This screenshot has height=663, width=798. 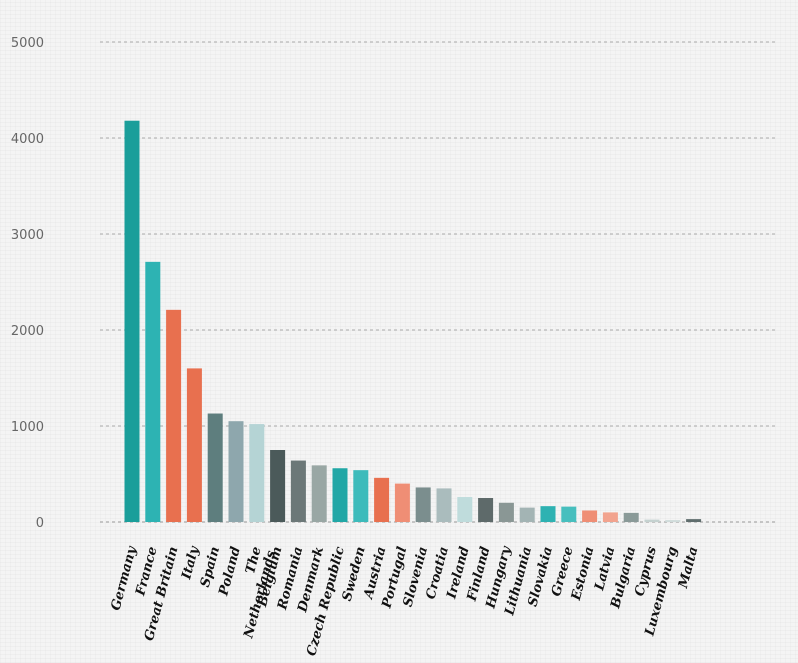 What do you see at coordinates (27, 43) in the screenshot?
I see `y-tick-label: 5000` at bounding box center [27, 43].